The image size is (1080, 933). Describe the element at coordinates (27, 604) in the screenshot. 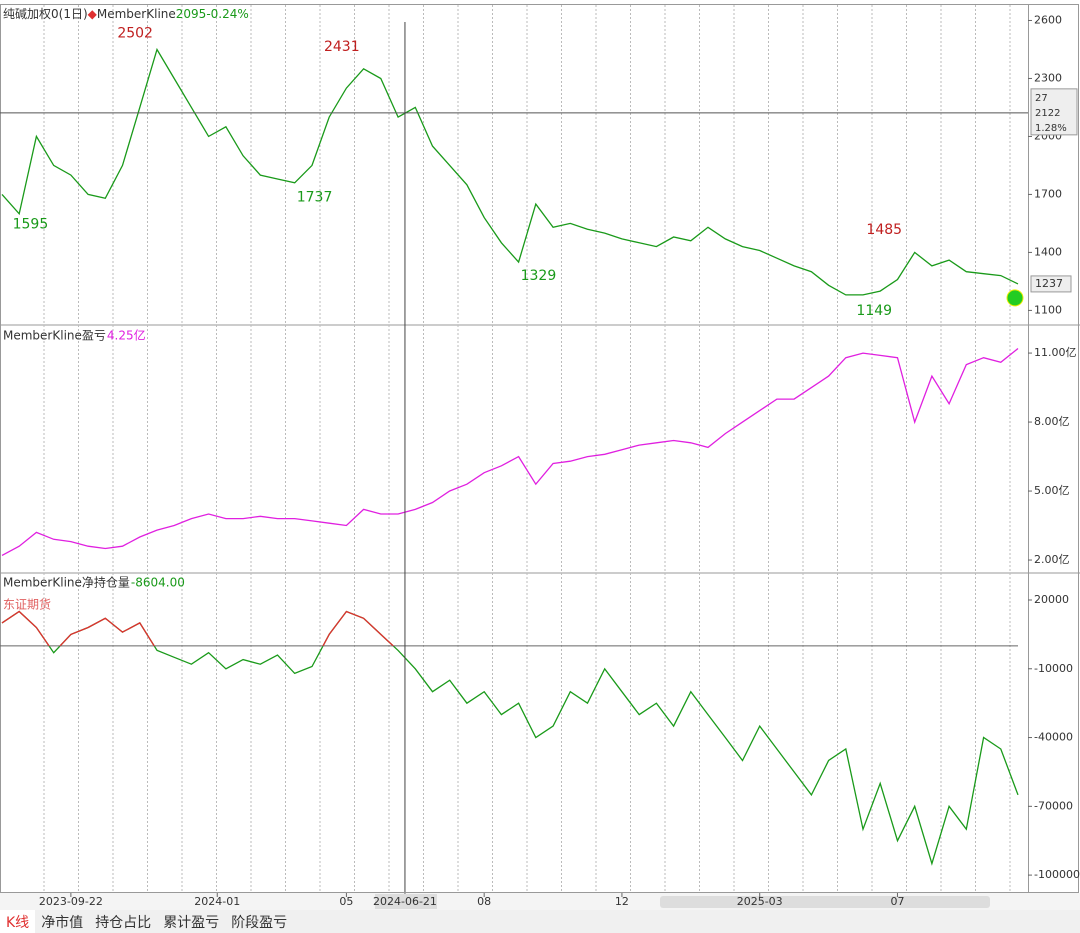

I see `broker: 东证期货` at that location.